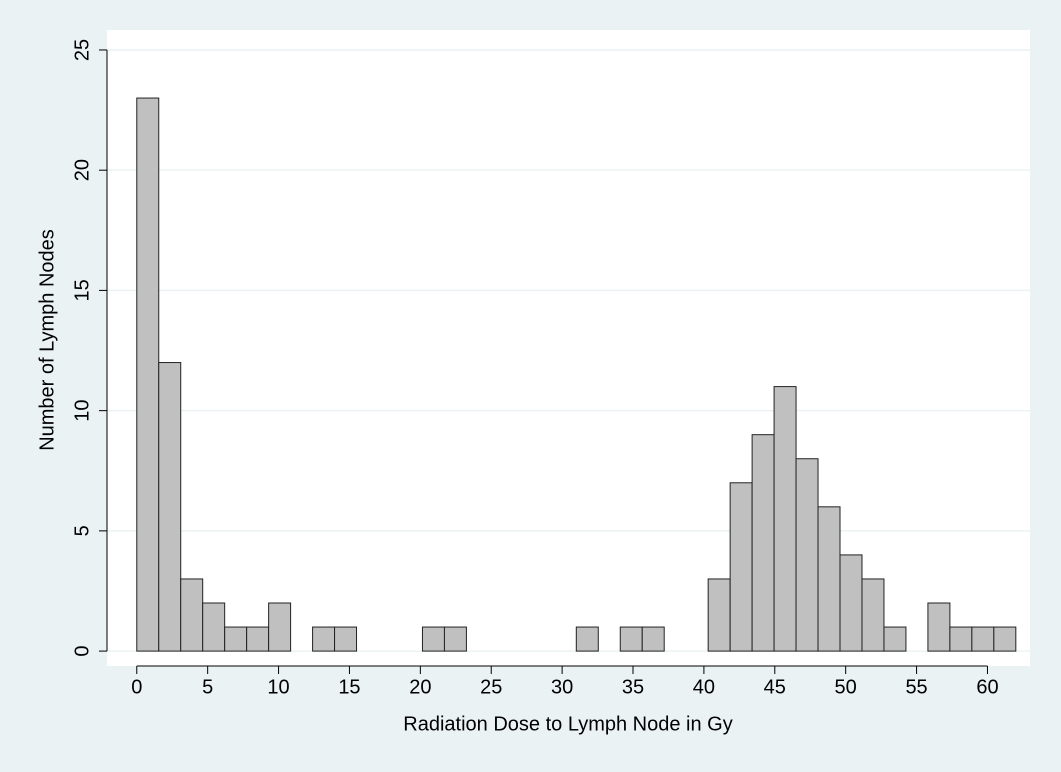 The image size is (1061, 772). I want to click on x-tick-label: 55, so click(916, 687).